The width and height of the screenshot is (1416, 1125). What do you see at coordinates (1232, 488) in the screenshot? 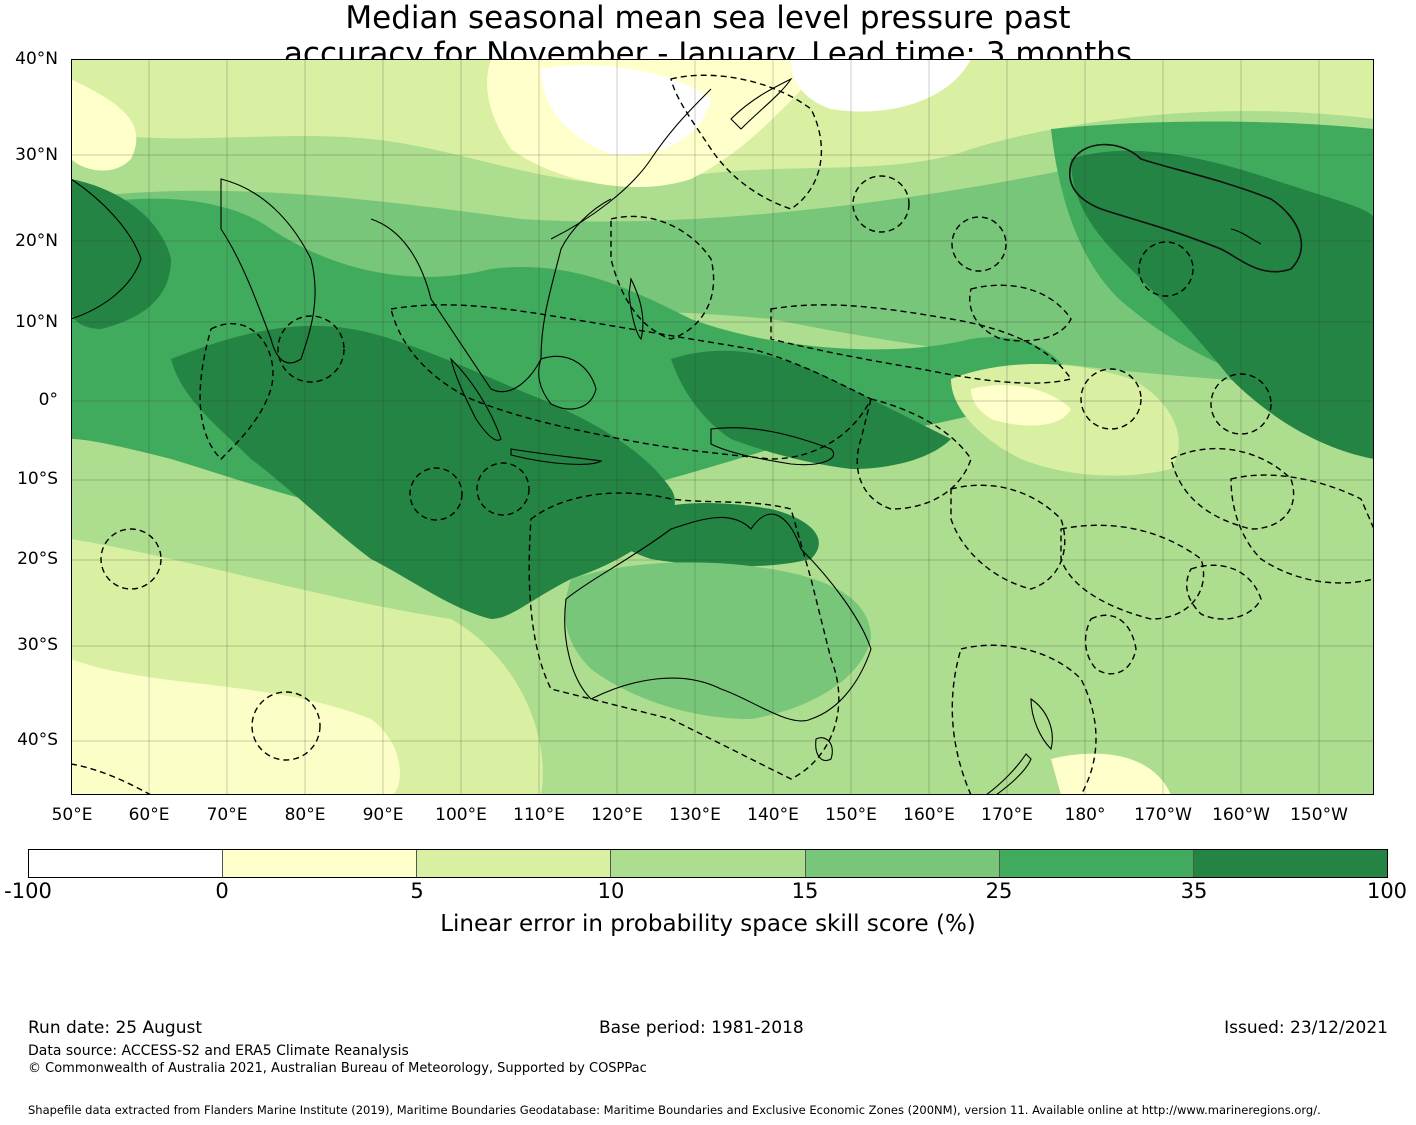
I see `eez-boundary-central-pacific` at bounding box center [1232, 488].